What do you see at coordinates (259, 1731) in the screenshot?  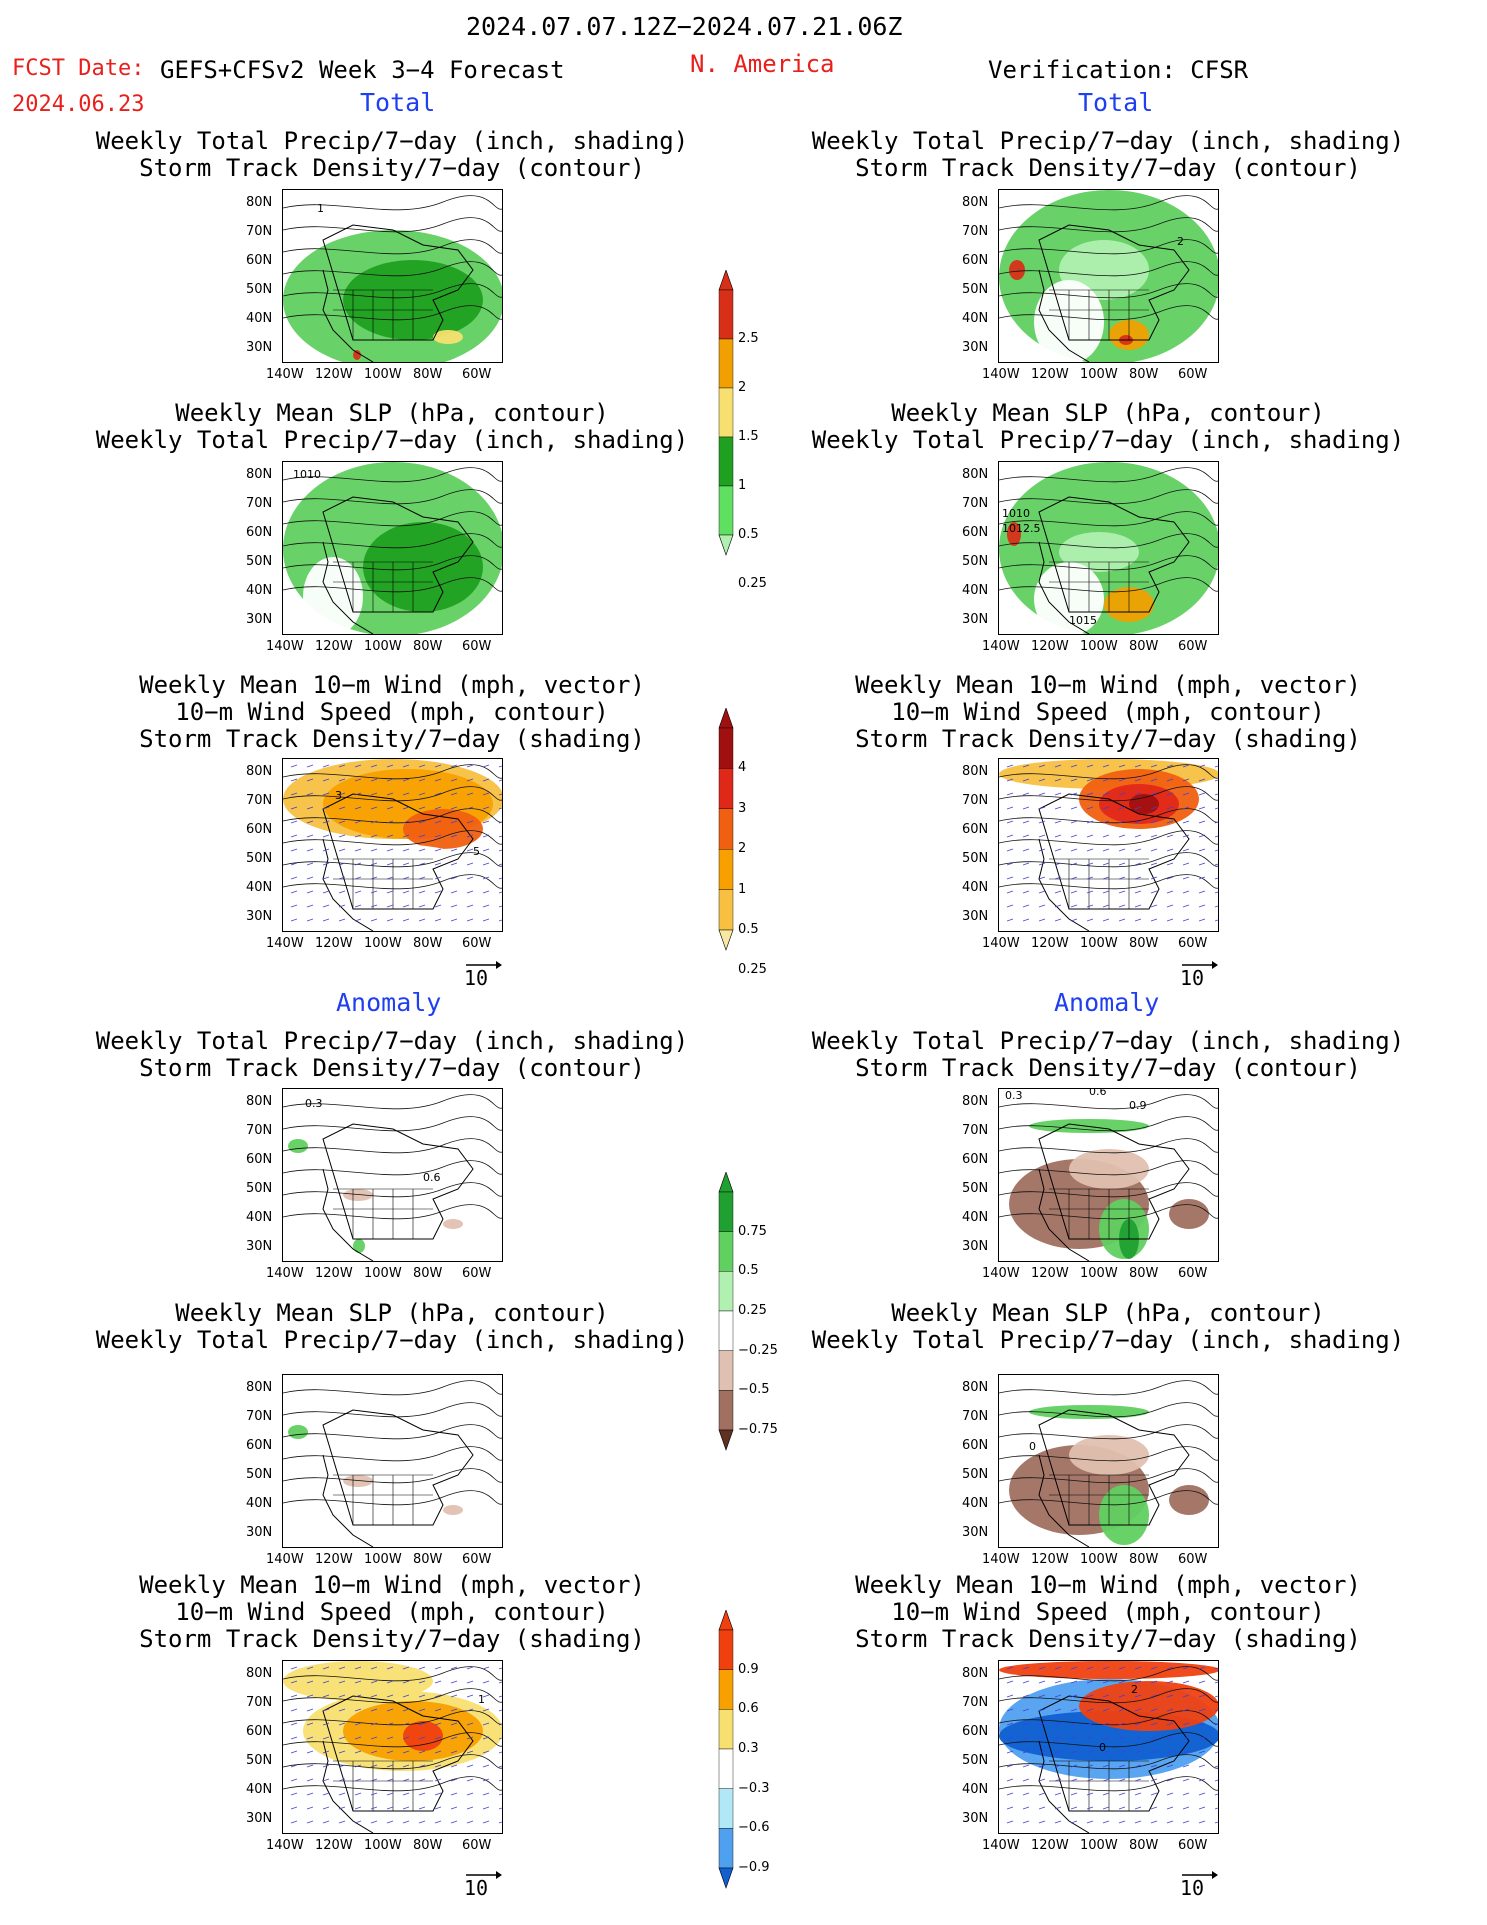 I see `lat-tick-label: 60N` at bounding box center [259, 1731].